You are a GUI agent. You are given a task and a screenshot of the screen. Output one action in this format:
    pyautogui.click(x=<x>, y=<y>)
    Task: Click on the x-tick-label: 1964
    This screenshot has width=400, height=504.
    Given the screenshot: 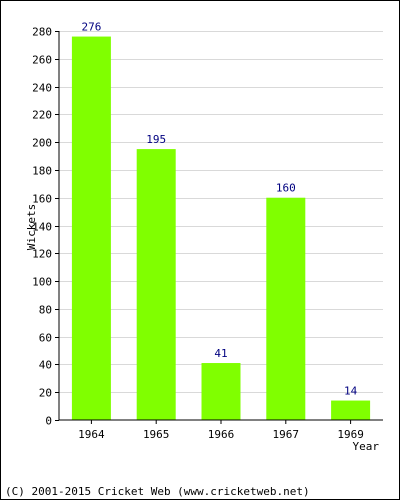 What is the action you would take?
    pyautogui.click(x=91, y=434)
    